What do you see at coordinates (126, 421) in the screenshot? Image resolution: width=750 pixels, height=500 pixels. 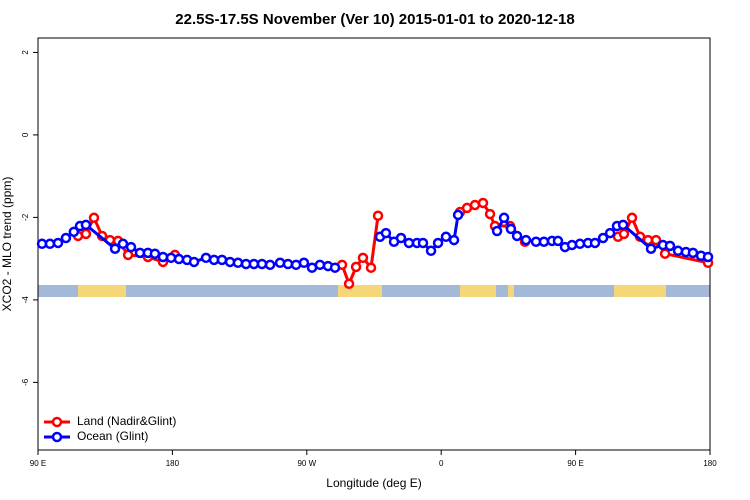 I see `legend-label: Land (Nadir&Glint)` at bounding box center [126, 421].